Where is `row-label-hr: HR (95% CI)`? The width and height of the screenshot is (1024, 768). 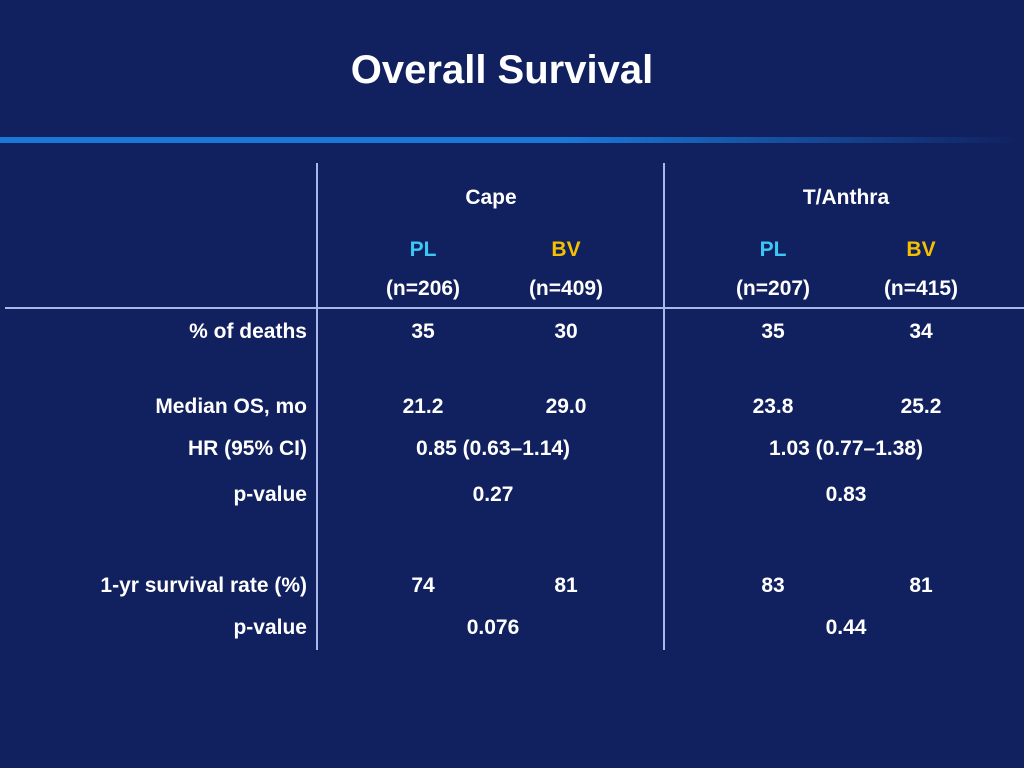
row-label-hr: HR (95% CI) is located at coordinates (247, 448).